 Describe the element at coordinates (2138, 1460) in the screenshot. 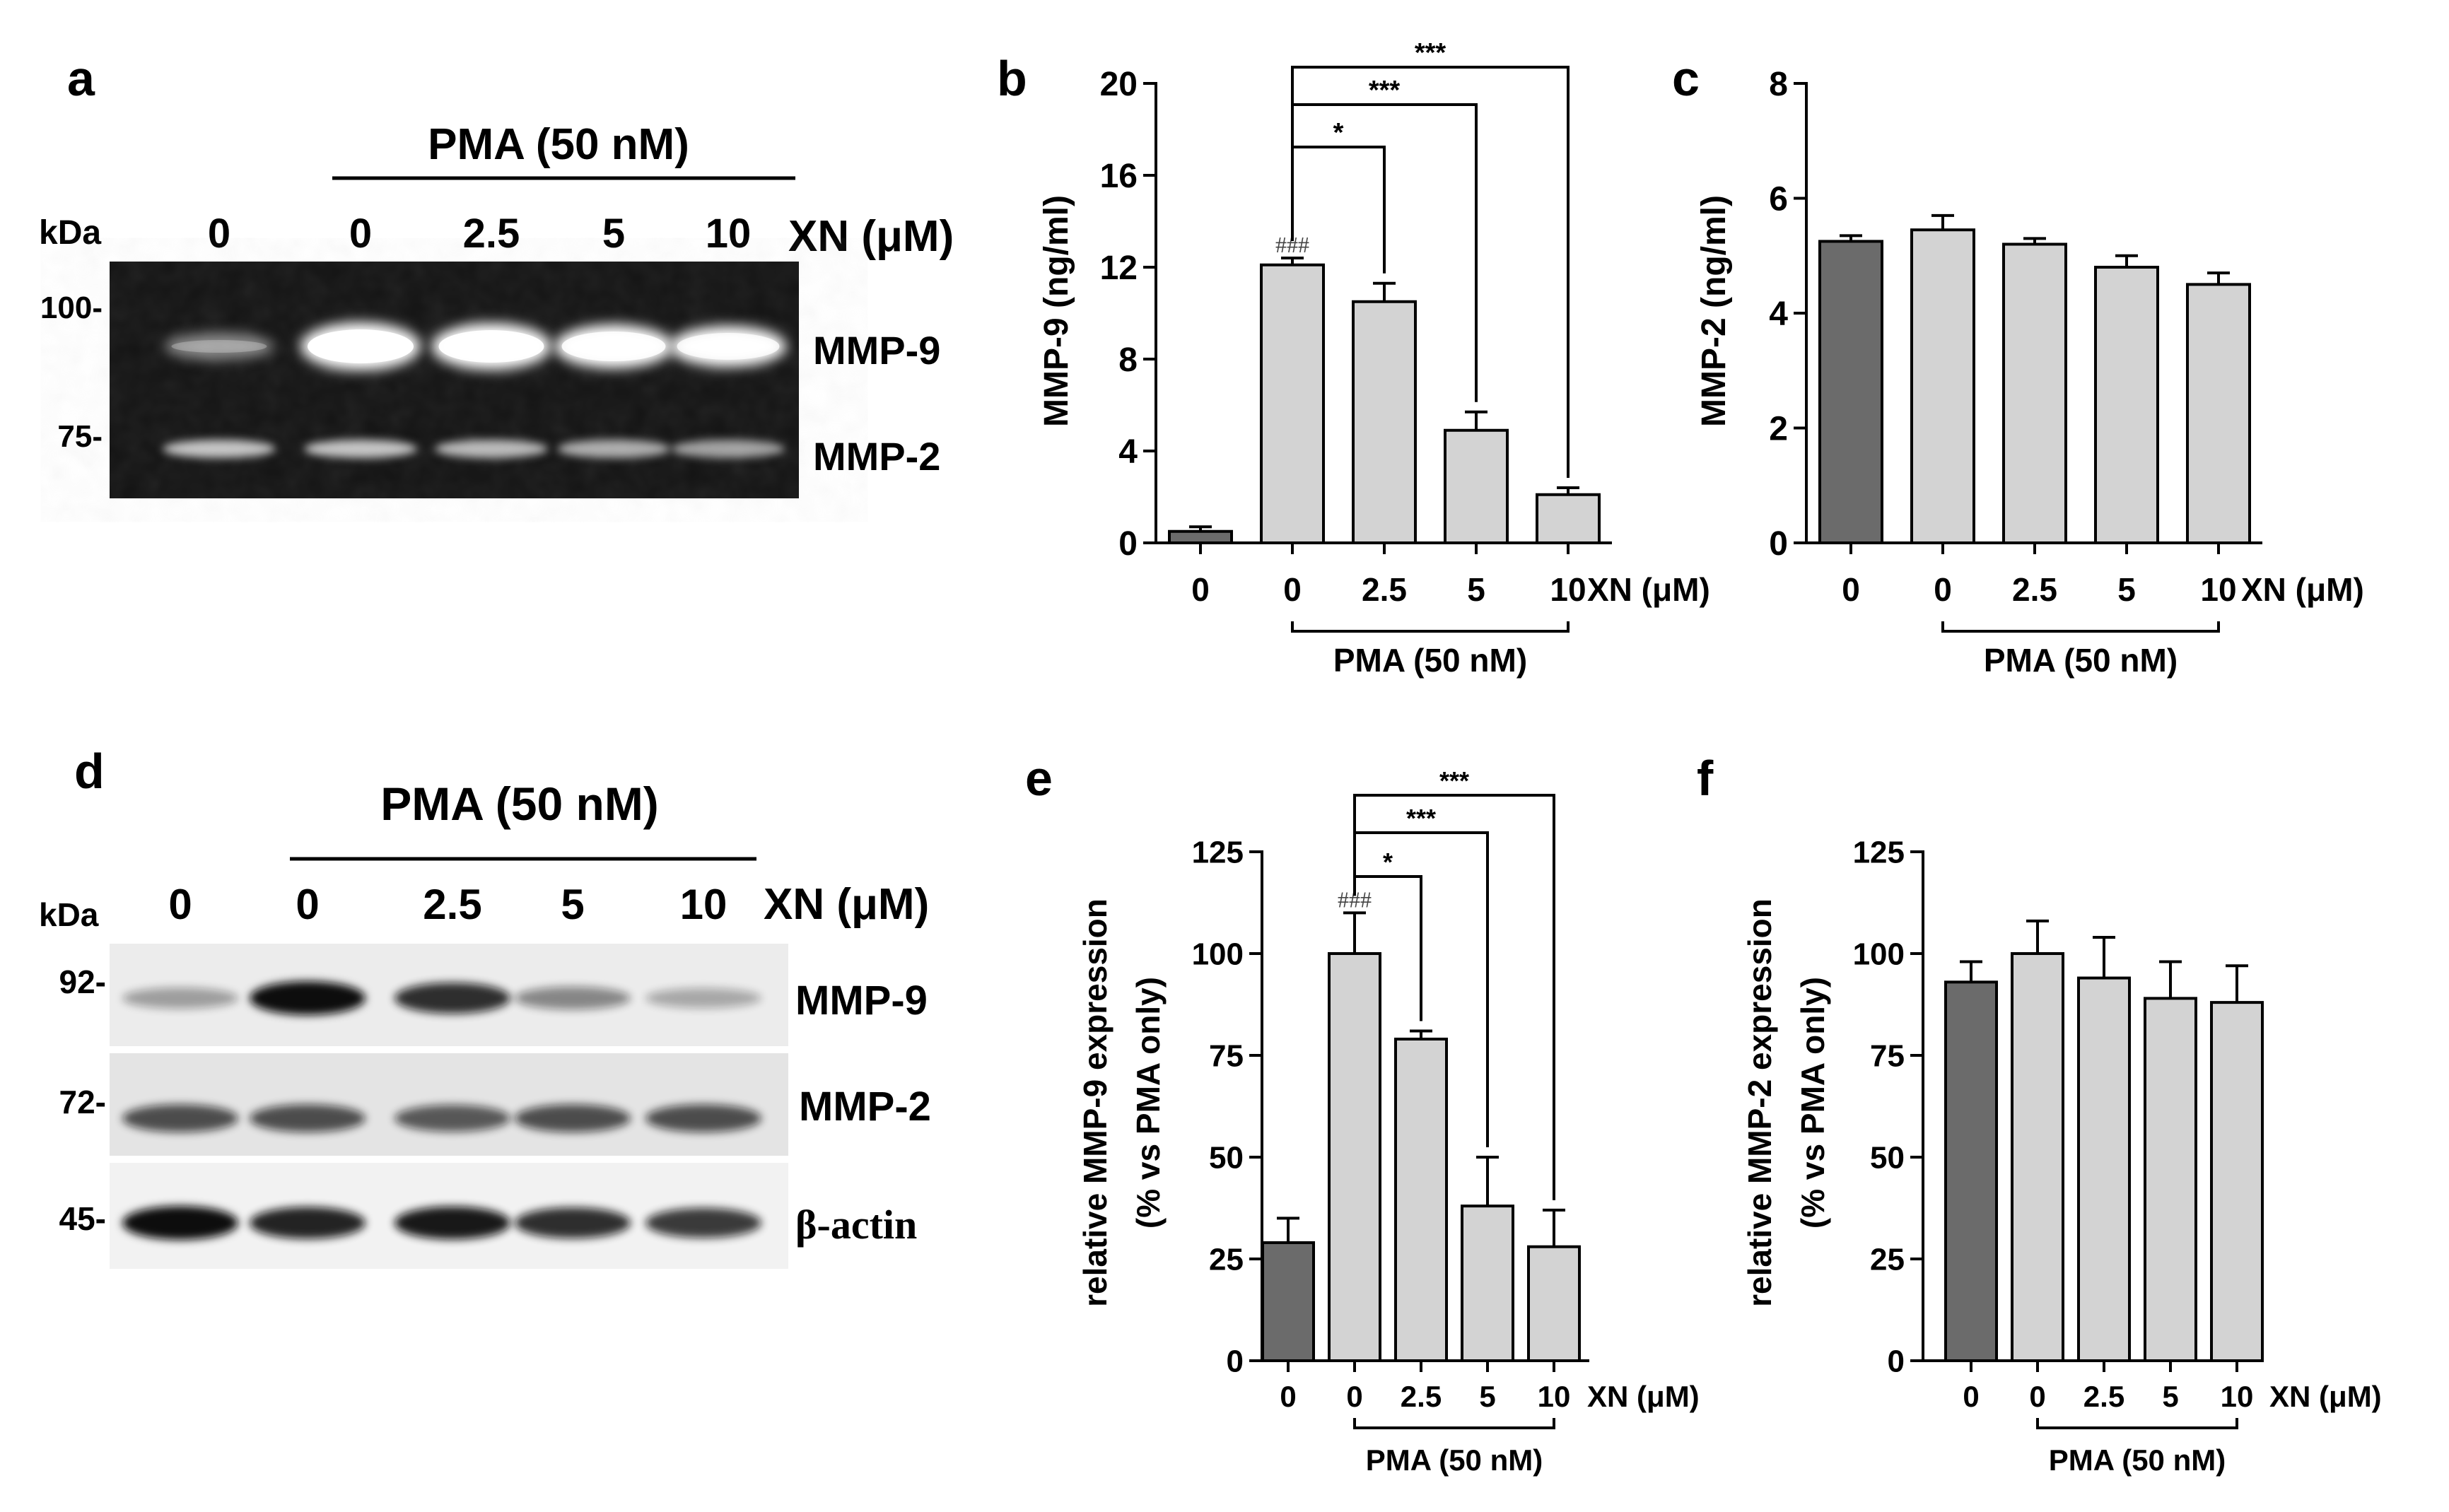

I see `panel-f-group-label: PMA (50 nM)` at that location.